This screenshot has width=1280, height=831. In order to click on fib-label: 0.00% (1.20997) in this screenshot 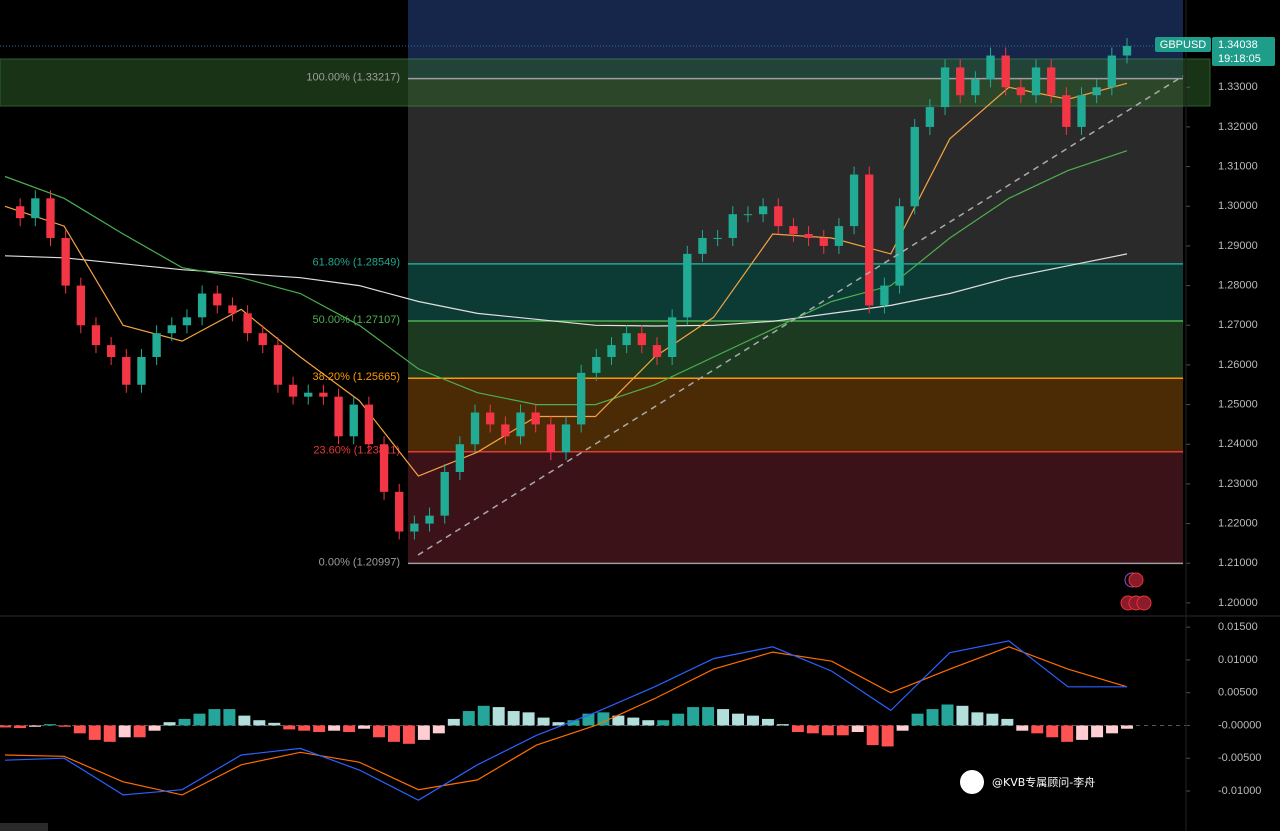, I will do `click(359, 562)`.